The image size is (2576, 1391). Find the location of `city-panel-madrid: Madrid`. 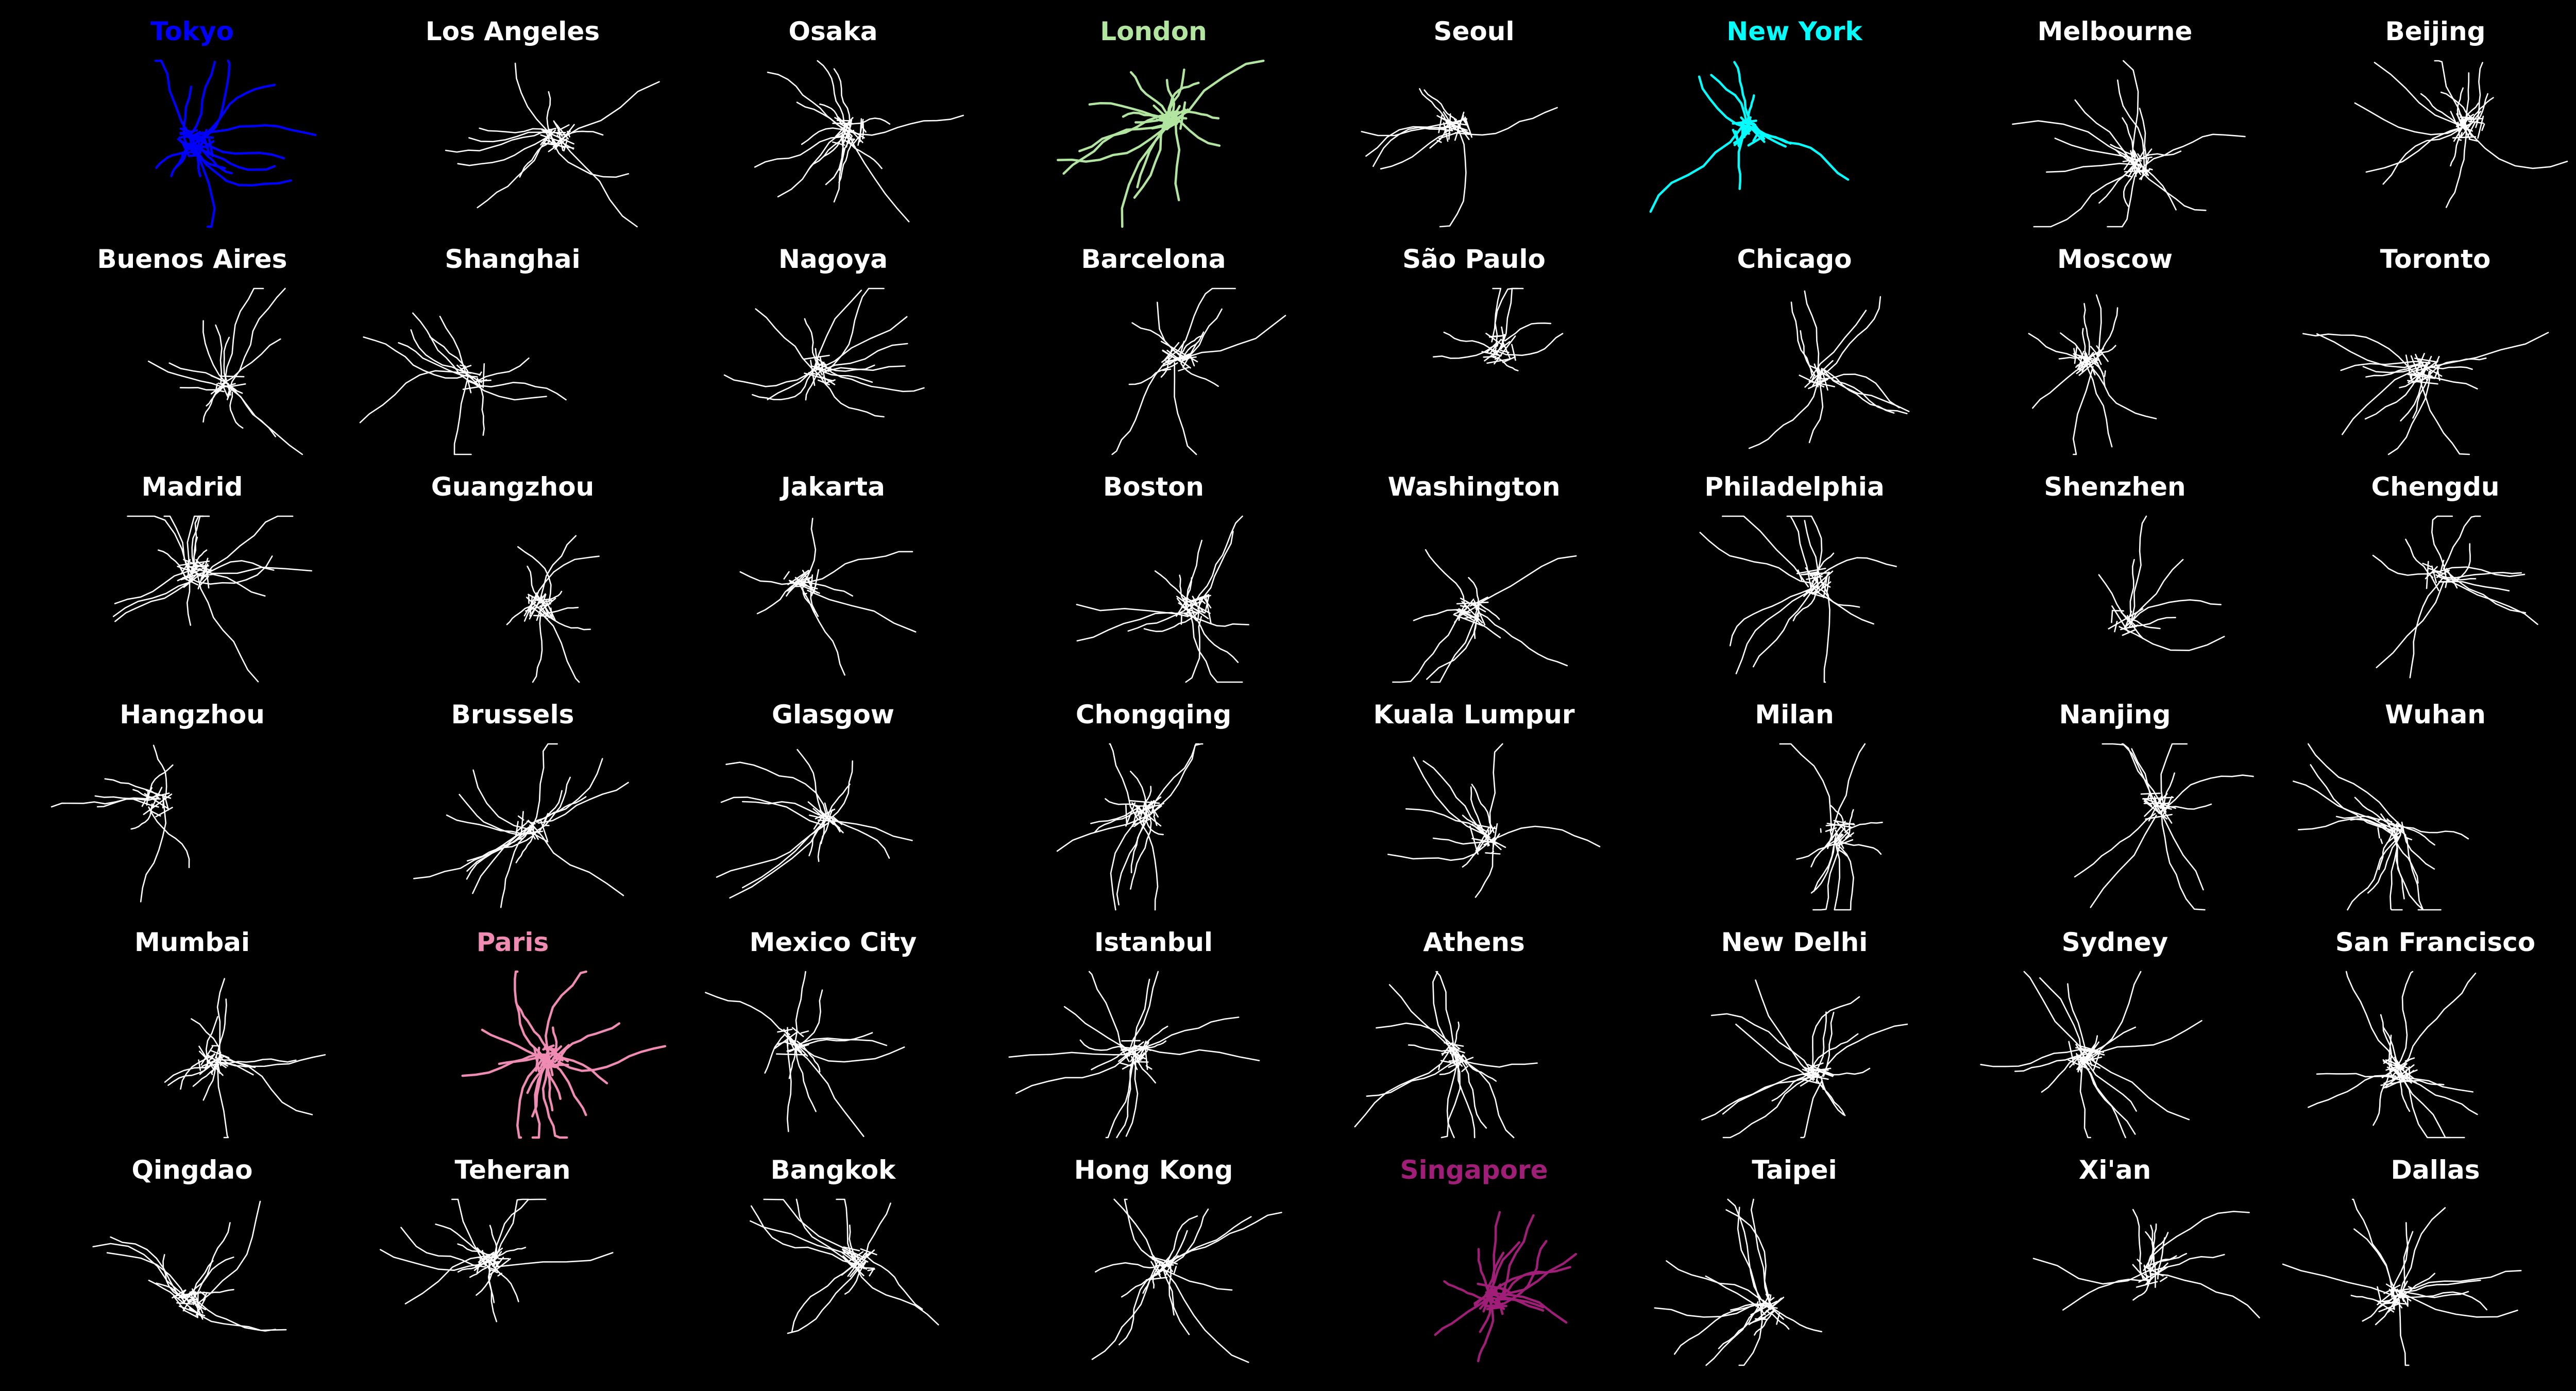

city-panel-madrid: Madrid is located at coordinates (192, 580).